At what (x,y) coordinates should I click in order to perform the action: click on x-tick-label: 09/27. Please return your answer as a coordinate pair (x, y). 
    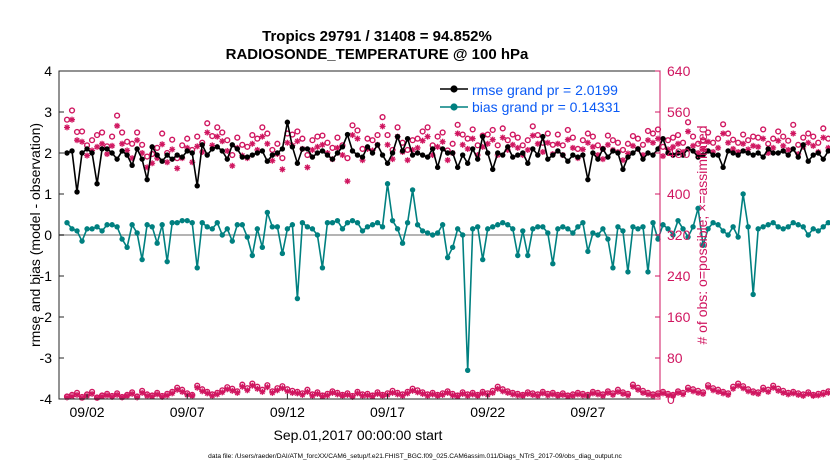
    Looking at the image, I should click on (587, 412).